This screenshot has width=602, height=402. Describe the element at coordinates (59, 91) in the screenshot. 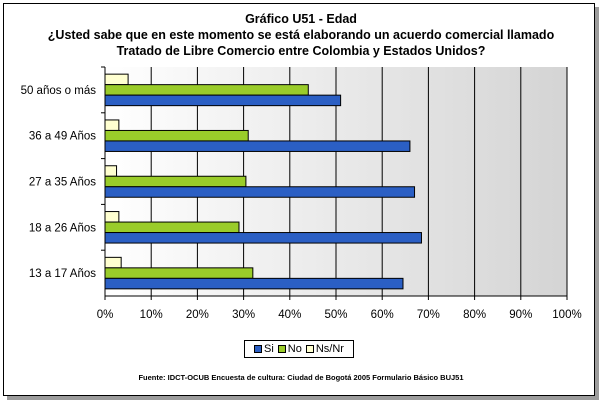

I see `y-category-label: 50 años o más` at that location.